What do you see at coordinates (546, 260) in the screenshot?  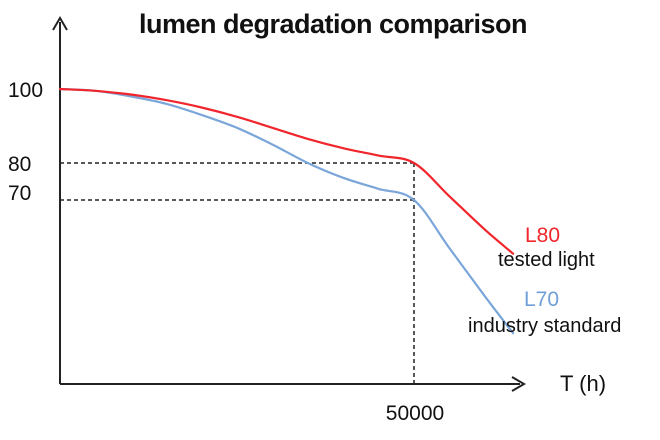 I see `series-desc-l80: tested light` at bounding box center [546, 260].